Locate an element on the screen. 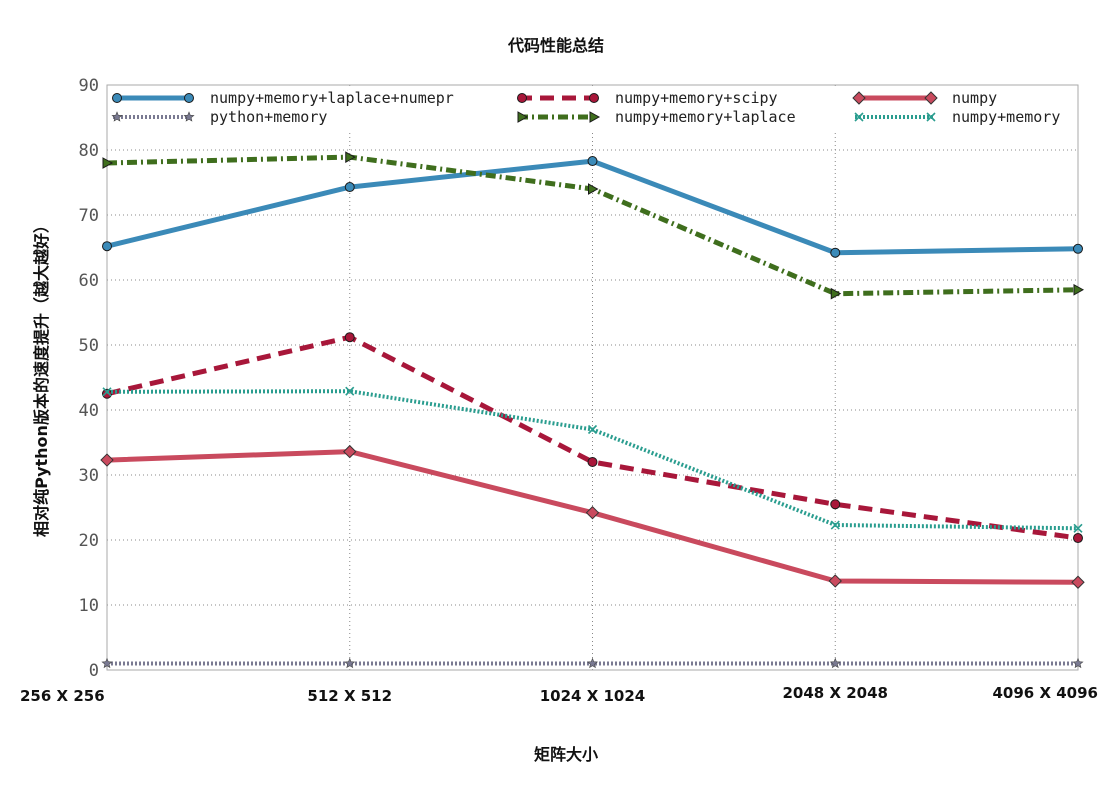 Image resolution: width=1100 pixels, height=800 pixels. y-tick-label: 60 is located at coordinates (89, 281).